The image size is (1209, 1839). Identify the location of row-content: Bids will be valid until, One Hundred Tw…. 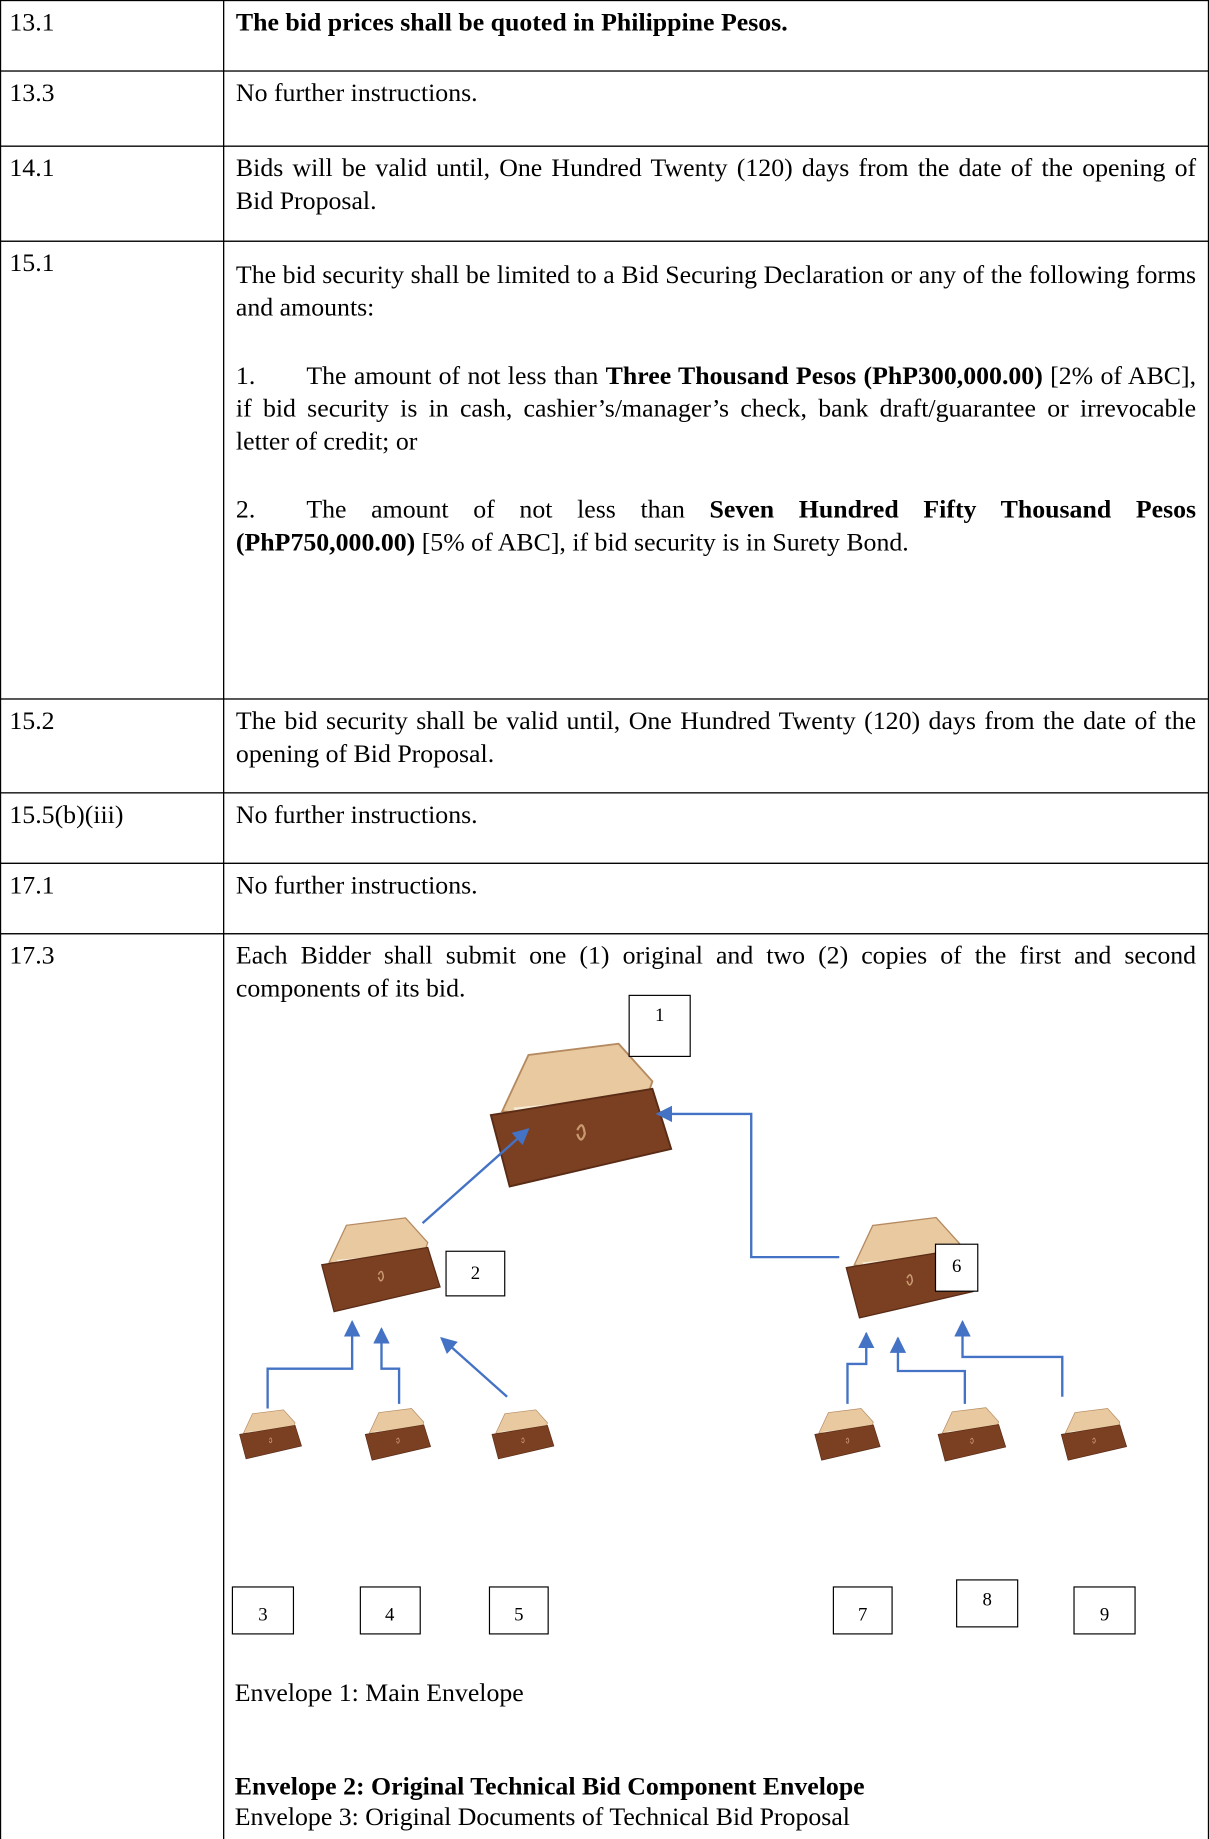
(716, 193).